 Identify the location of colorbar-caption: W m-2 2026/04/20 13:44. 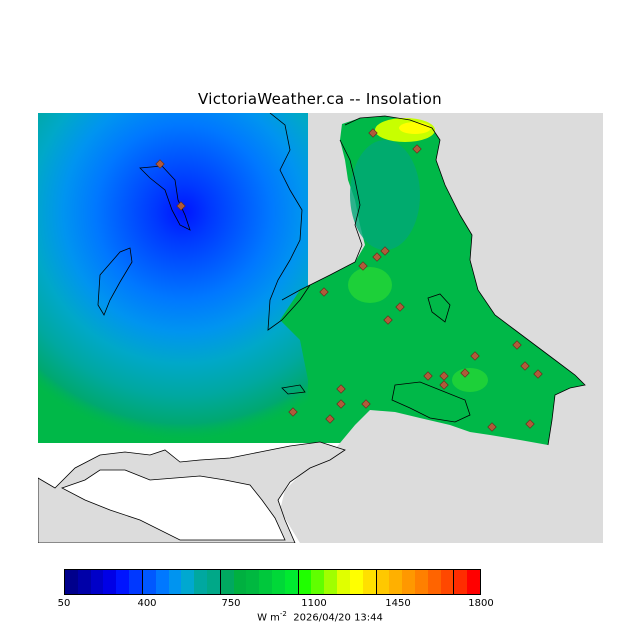
(320, 616).